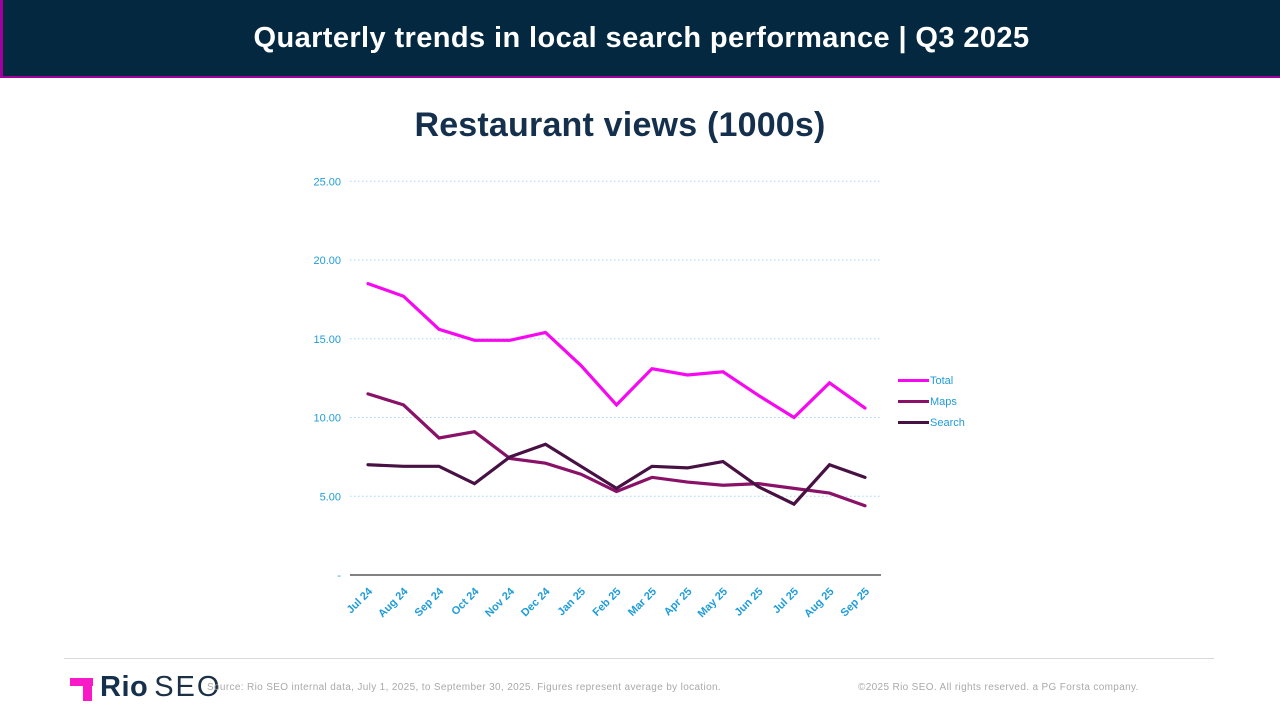  Describe the element at coordinates (620, 125) in the screenshot. I see `chart-title: Restaurant views (1000s)` at that location.